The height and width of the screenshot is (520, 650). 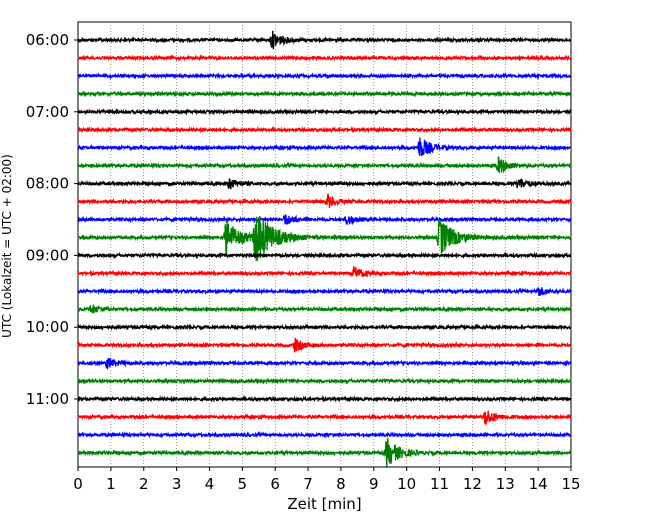 I want to click on y-tick-label: 11:00, so click(x=47, y=399).